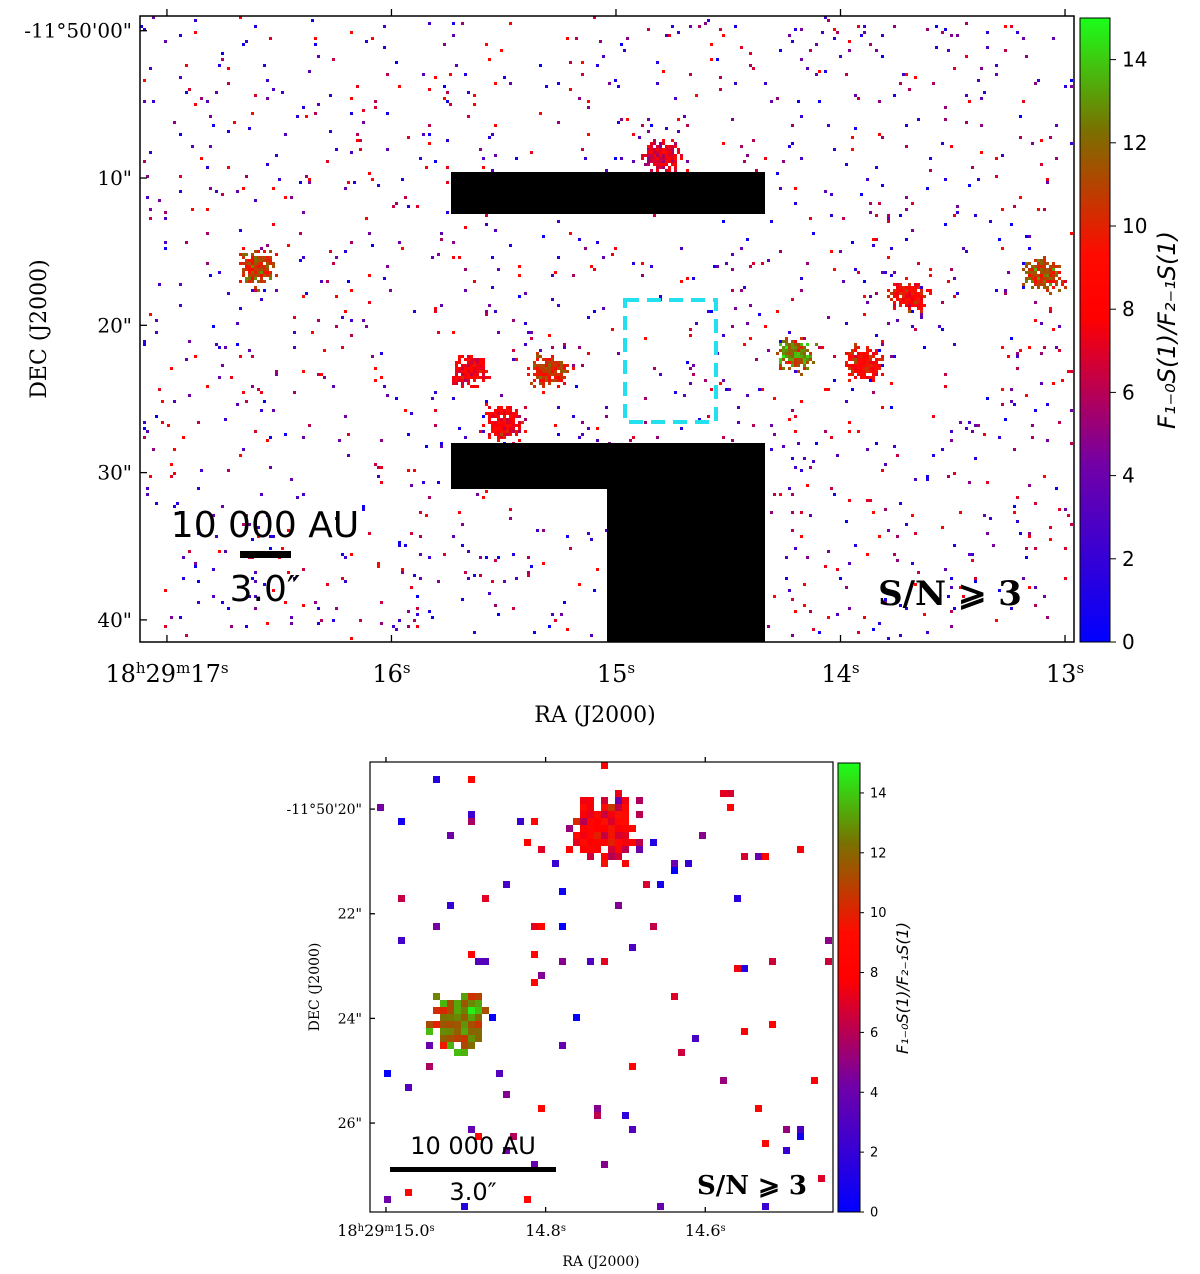 The width and height of the screenshot is (1200, 1274). What do you see at coordinates (1095, 330) in the screenshot?
I see `top-colorbar` at bounding box center [1095, 330].